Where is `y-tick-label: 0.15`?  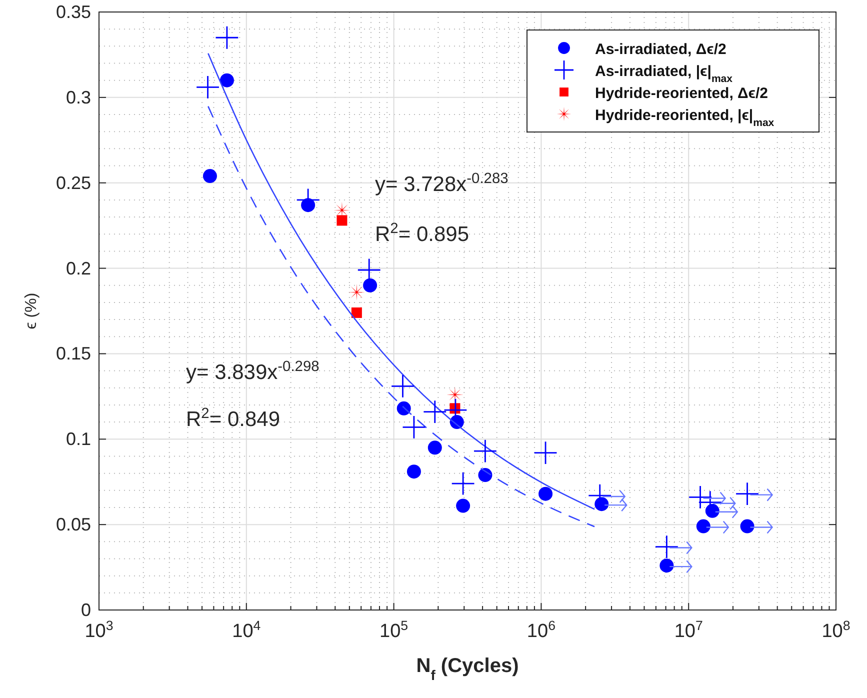
y-tick-label: 0.15 is located at coordinates (73, 354).